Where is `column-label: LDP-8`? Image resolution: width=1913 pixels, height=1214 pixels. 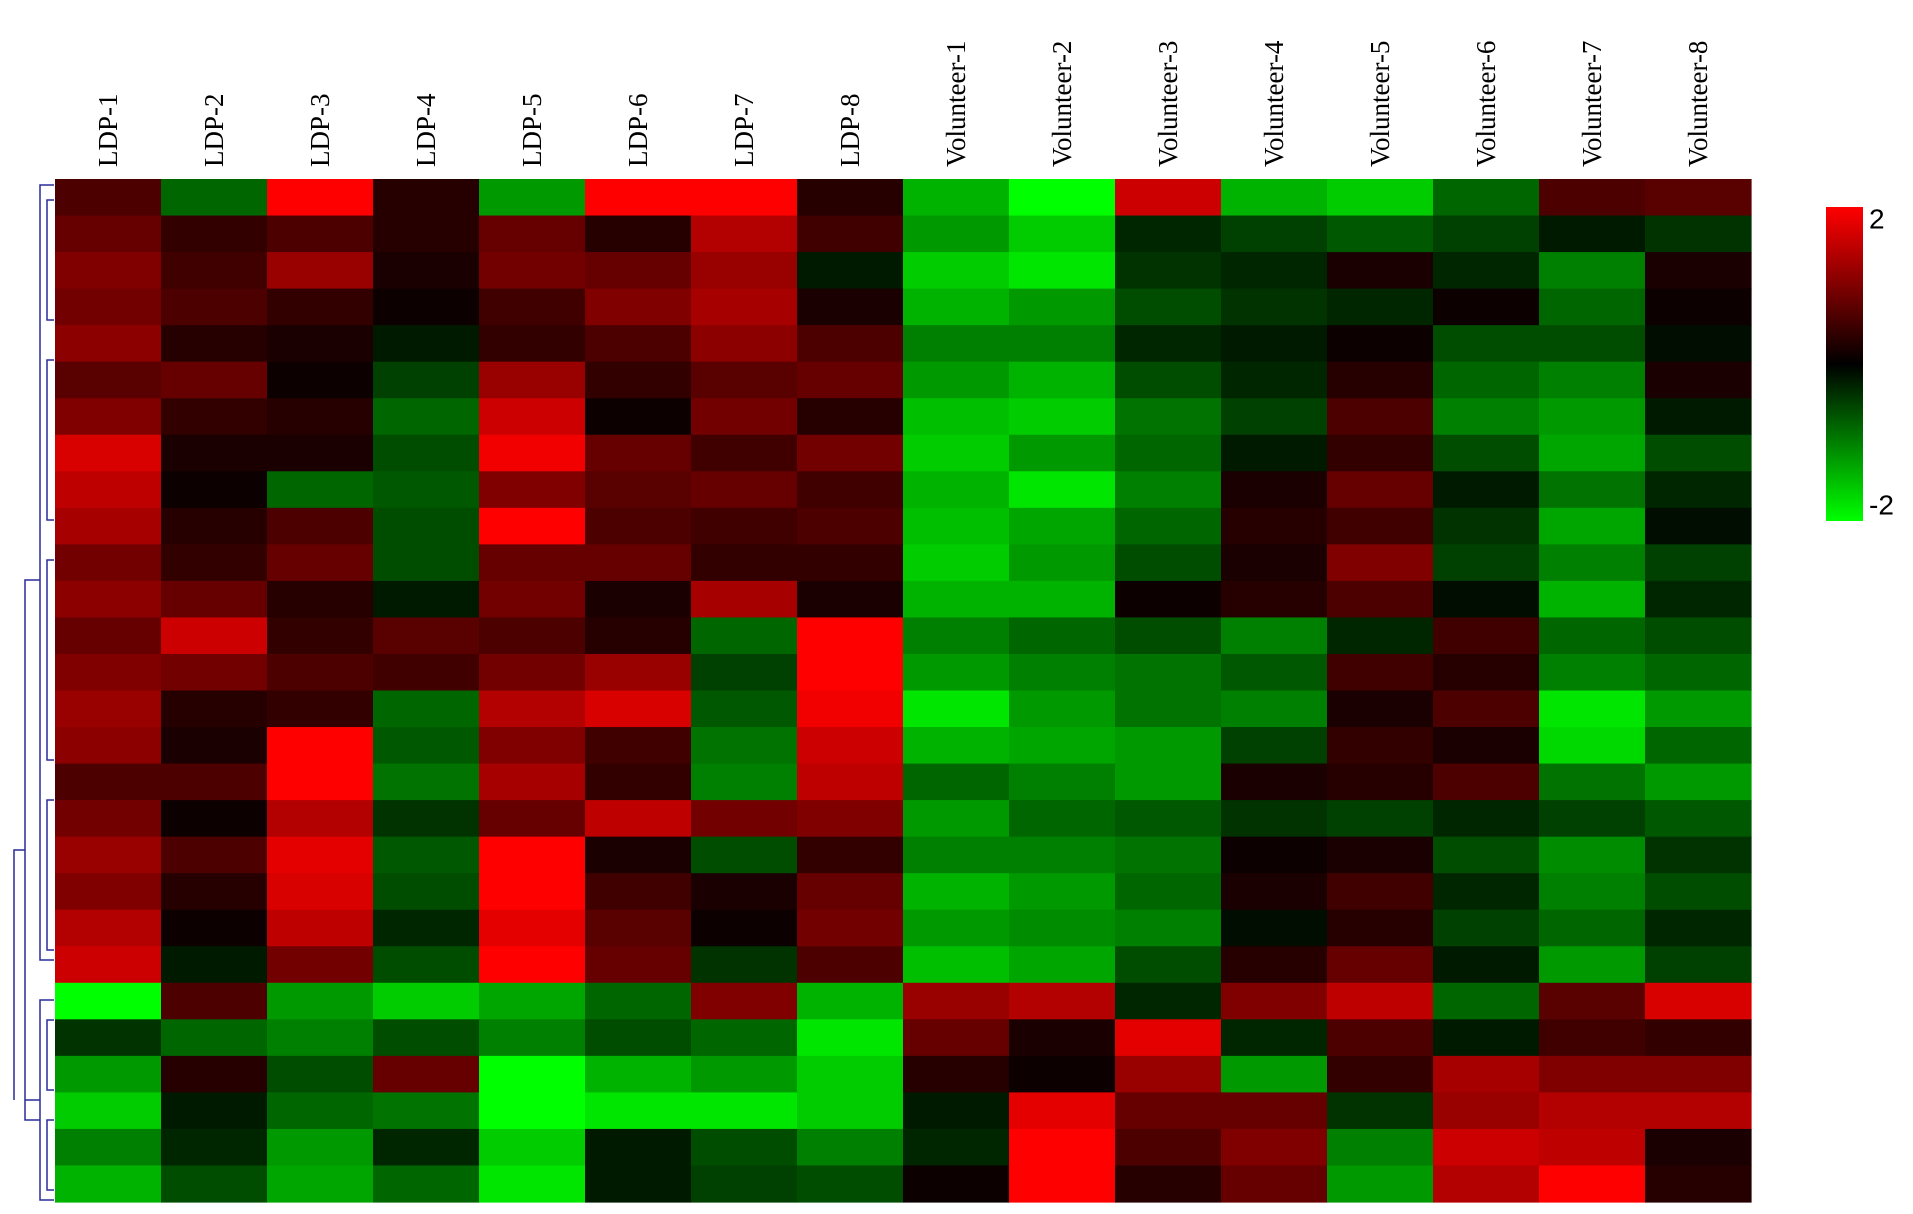
column-label: LDP-8 is located at coordinates (850, 131).